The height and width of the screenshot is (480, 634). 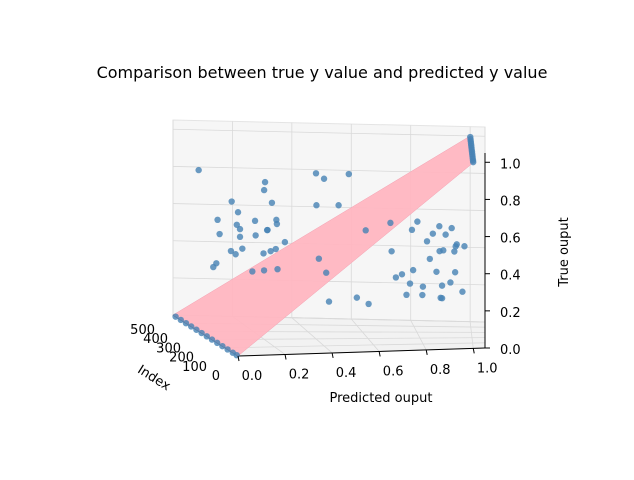 What do you see at coordinates (510, 313) in the screenshot?
I see `z-tick-label: 0.2` at bounding box center [510, 313].